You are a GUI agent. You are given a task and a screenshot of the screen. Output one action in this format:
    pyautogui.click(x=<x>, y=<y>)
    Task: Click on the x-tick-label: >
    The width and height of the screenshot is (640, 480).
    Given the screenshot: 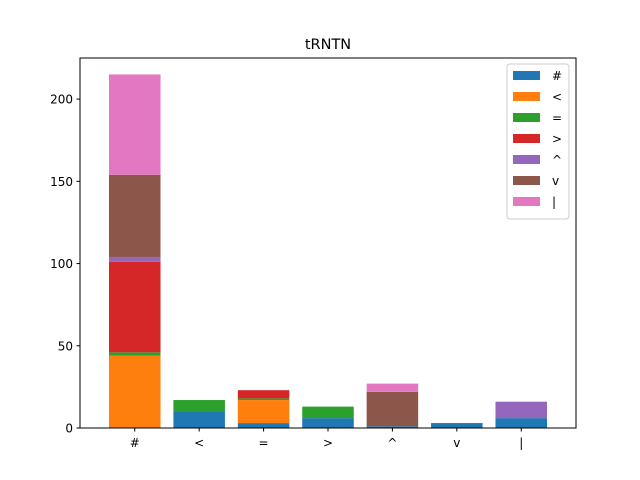 What is the action you would take?
    pyautogui.click(x=328, y=443)
    